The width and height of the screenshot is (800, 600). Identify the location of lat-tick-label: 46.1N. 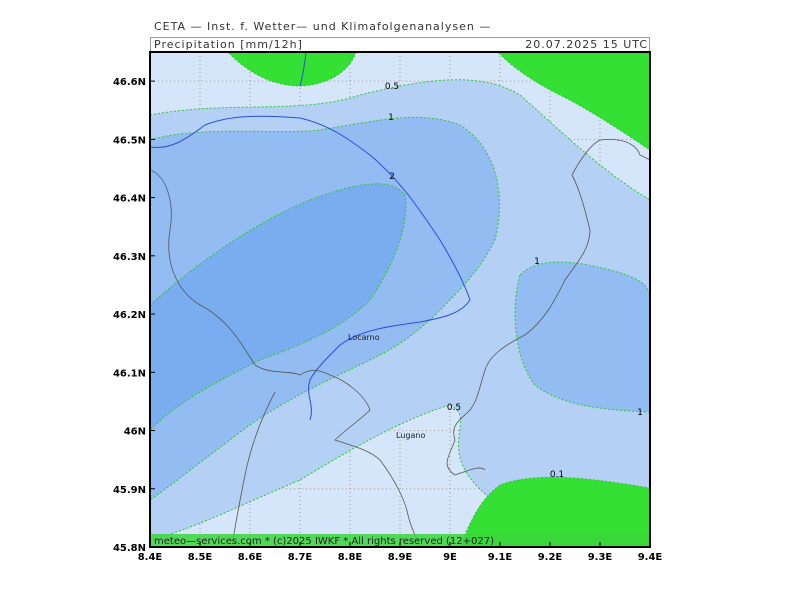
(129, 373).